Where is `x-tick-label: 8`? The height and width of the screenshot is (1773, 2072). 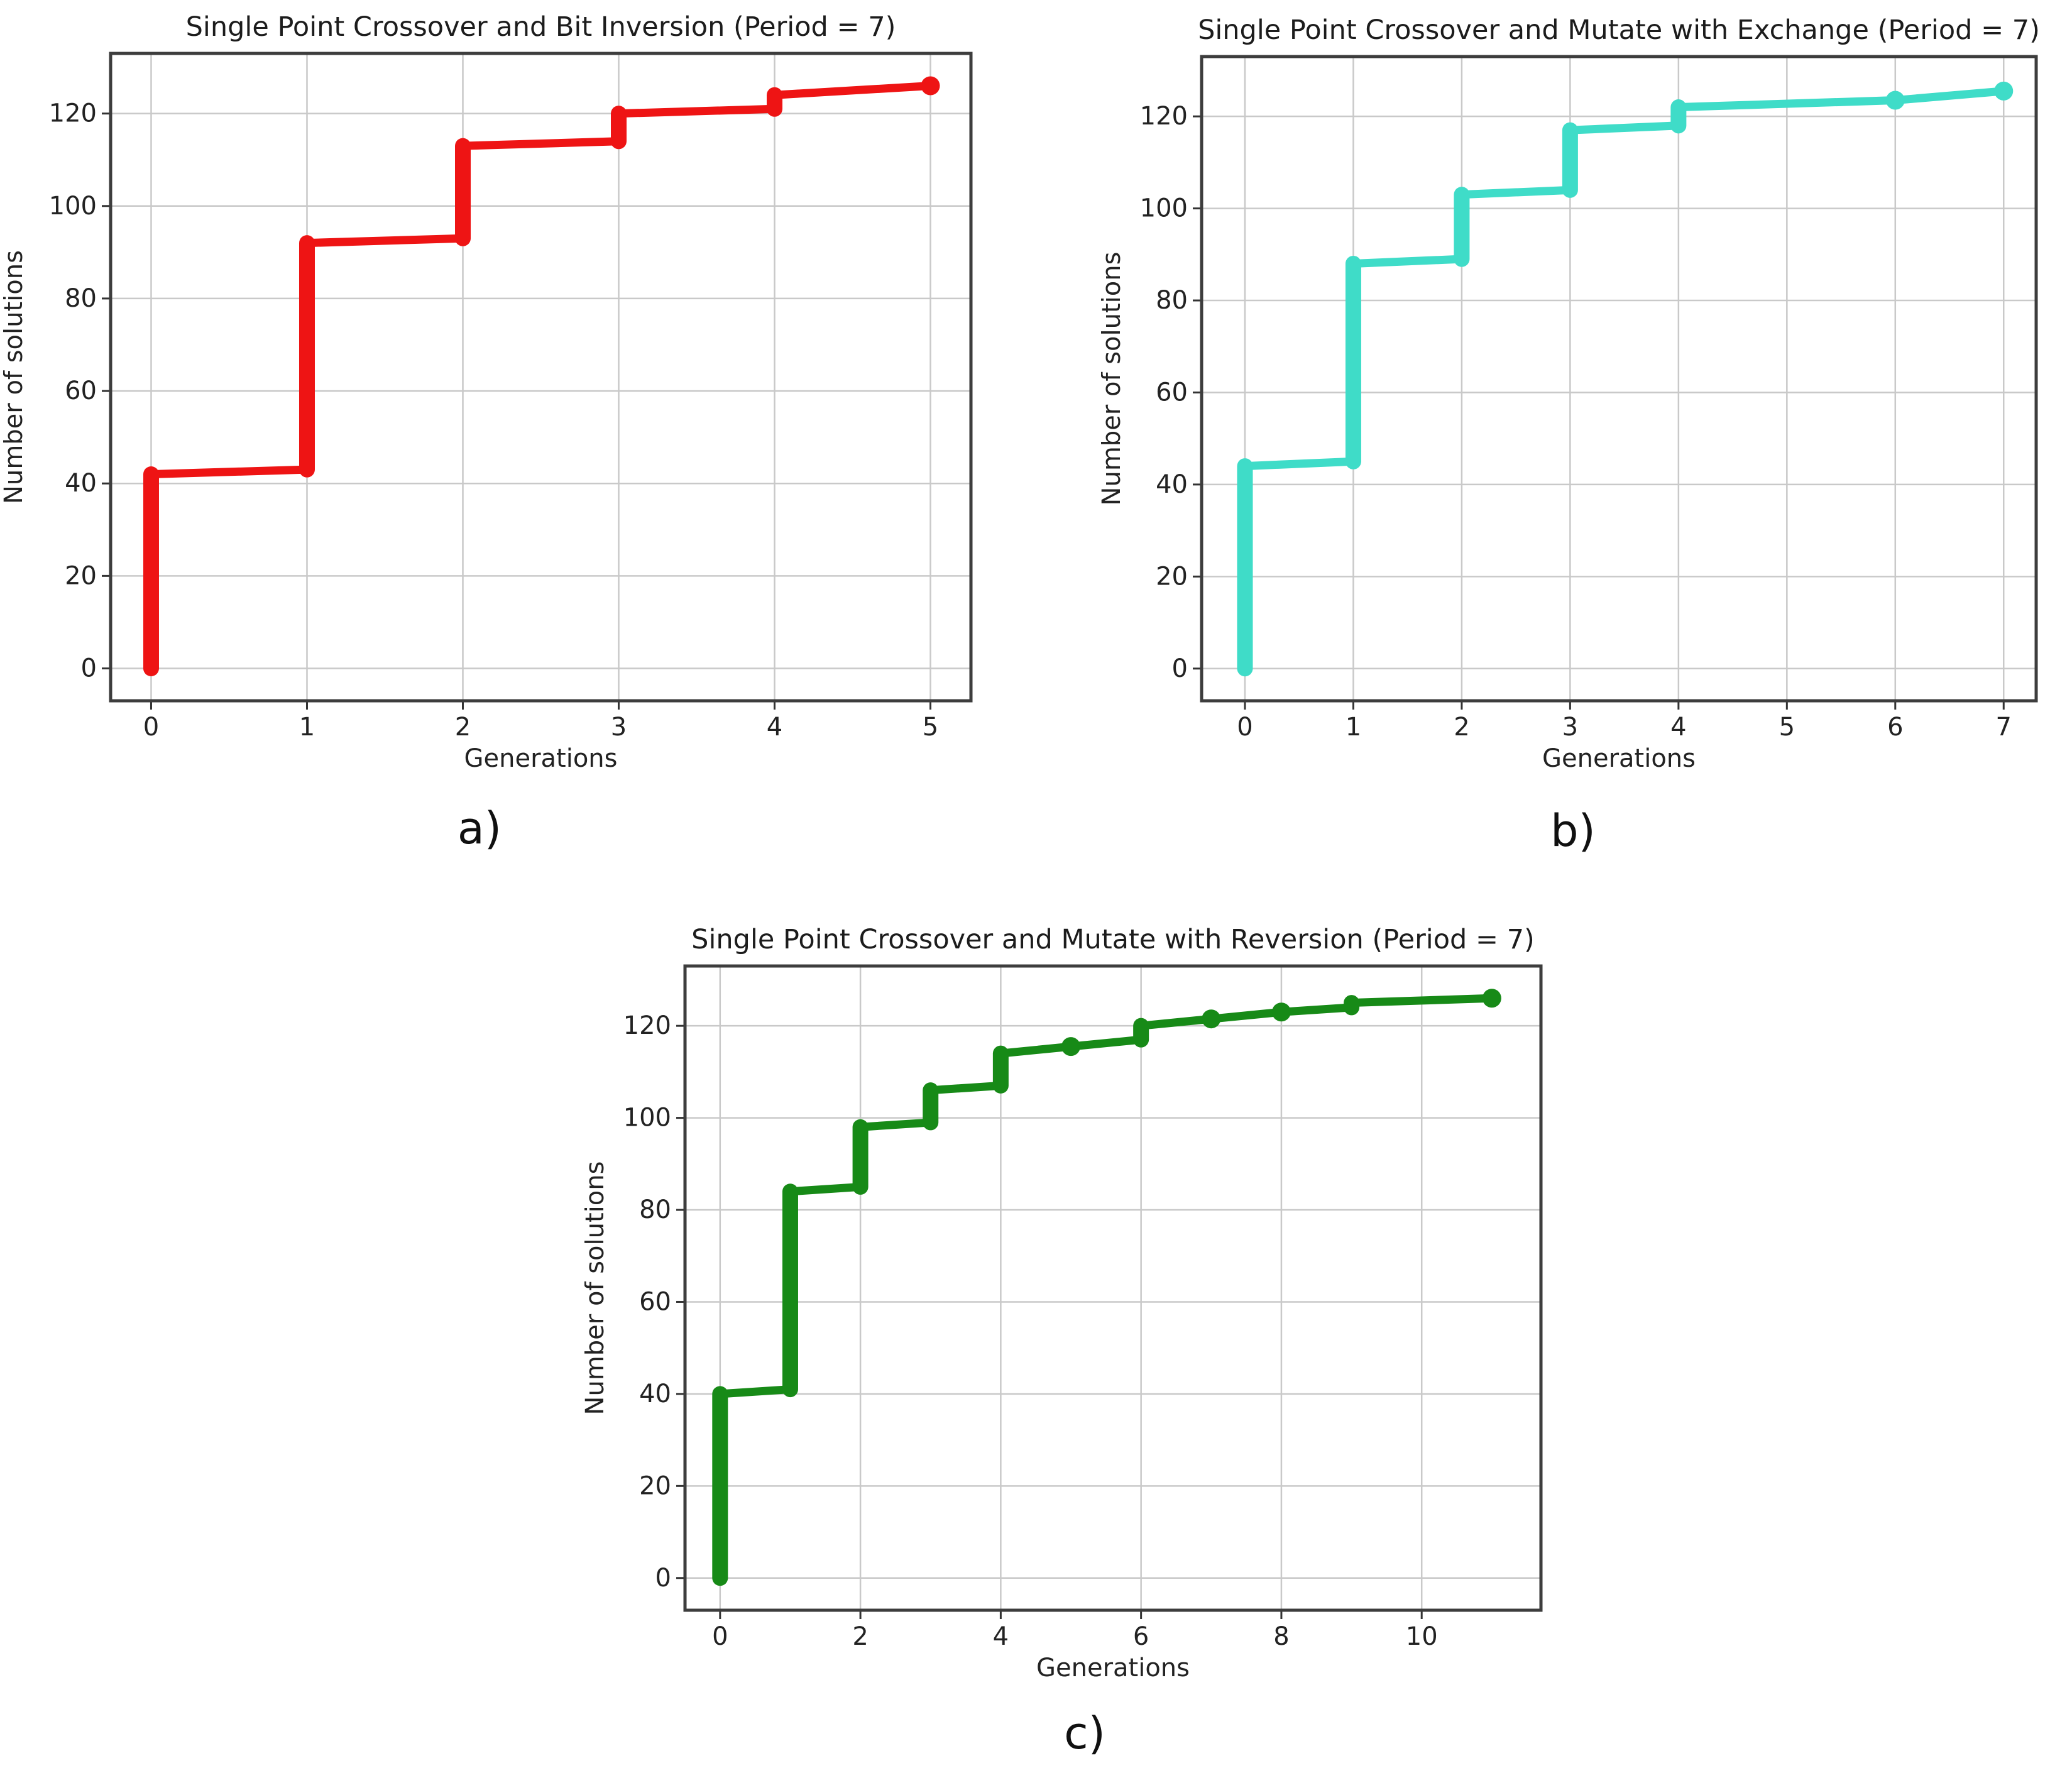
x-tick-label: 8 is located at coordinates (1281, 1636).